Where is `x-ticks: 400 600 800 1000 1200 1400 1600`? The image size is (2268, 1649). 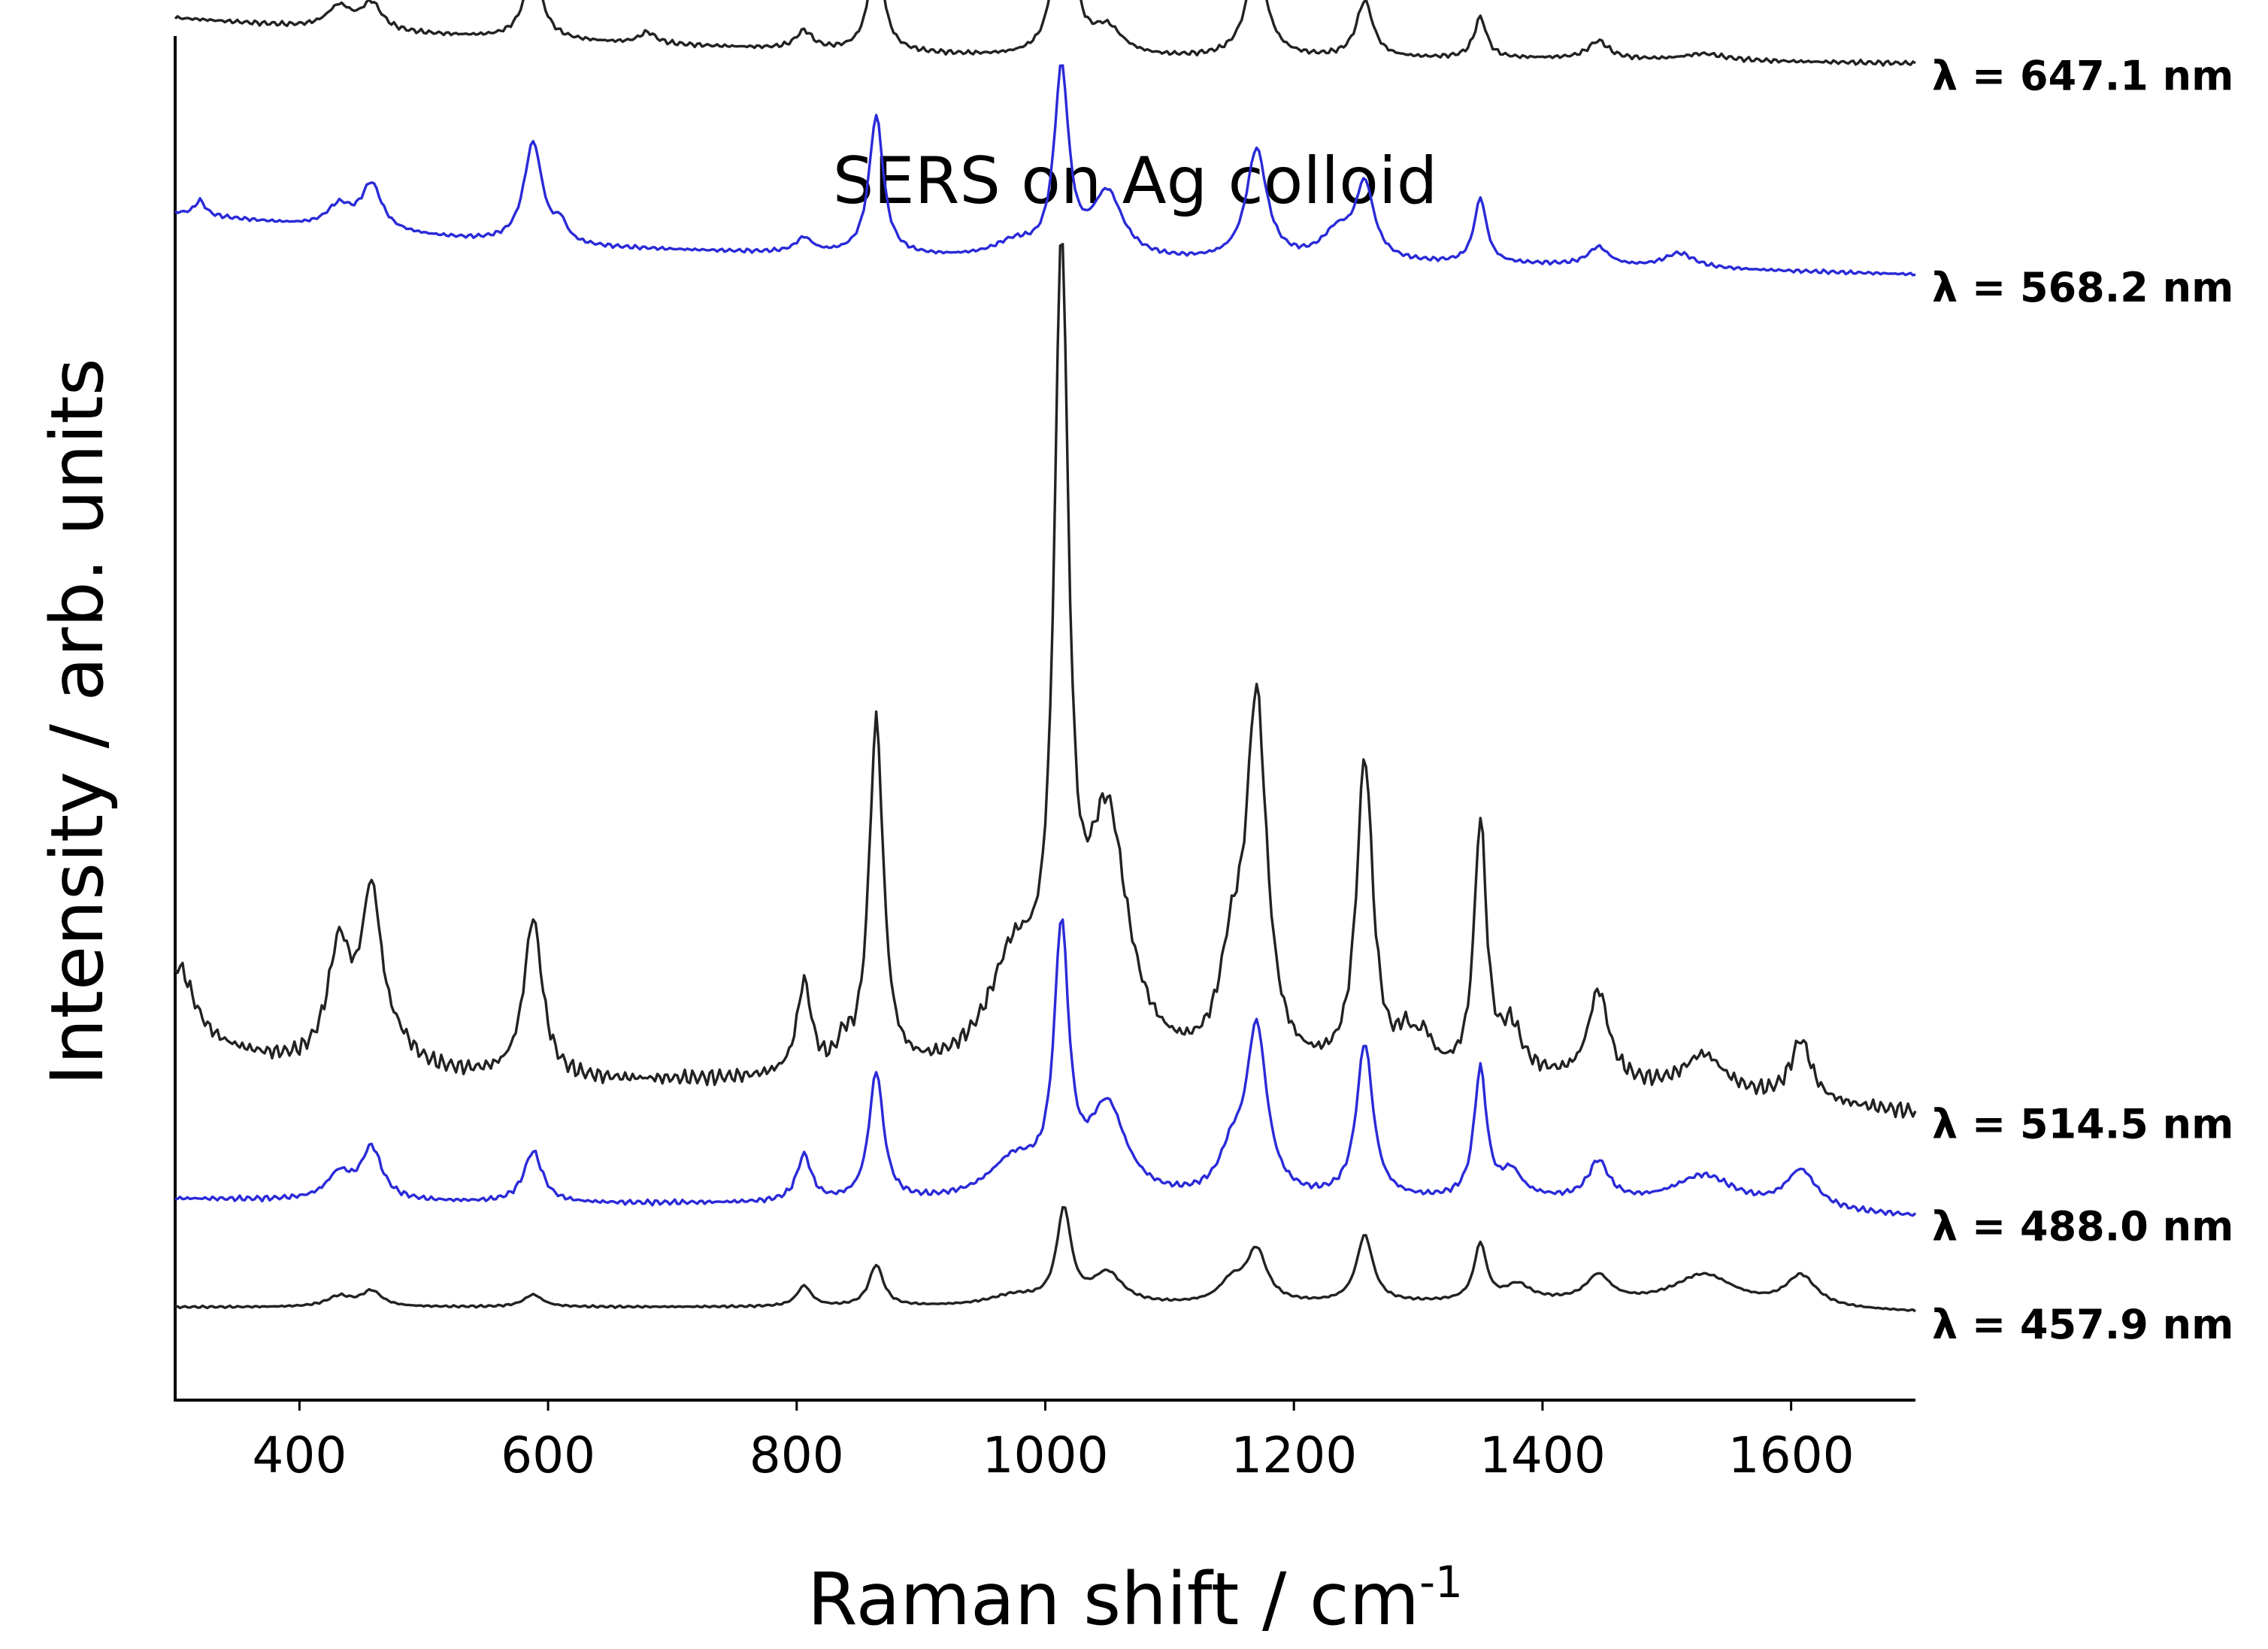
x-ticks: 400 600 800 1000 1200 1400 1600 is located at coordinates (1053, 1442).